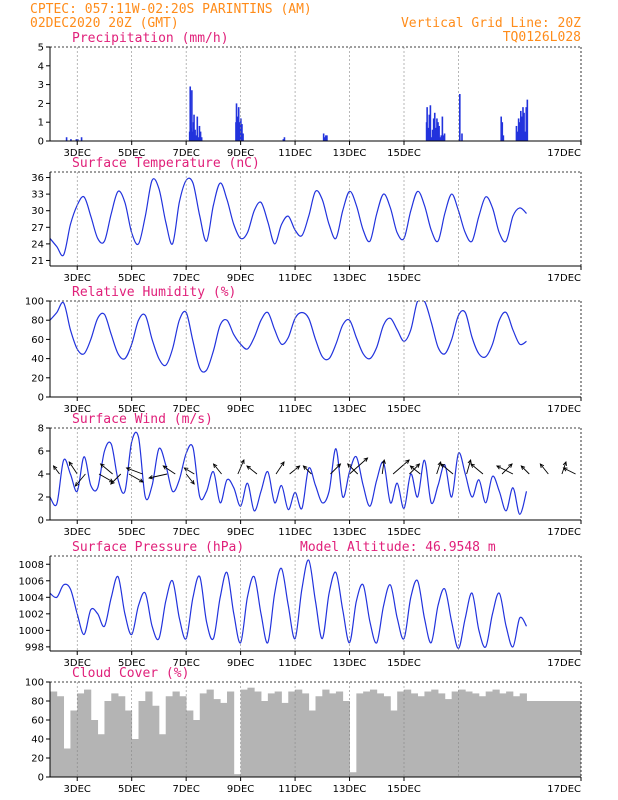 The image size is (618, 800). What do you see at coordinates (37, 195) in the screenshot?
I see `y-tick-label: 33` at bounding box center [37, 195].